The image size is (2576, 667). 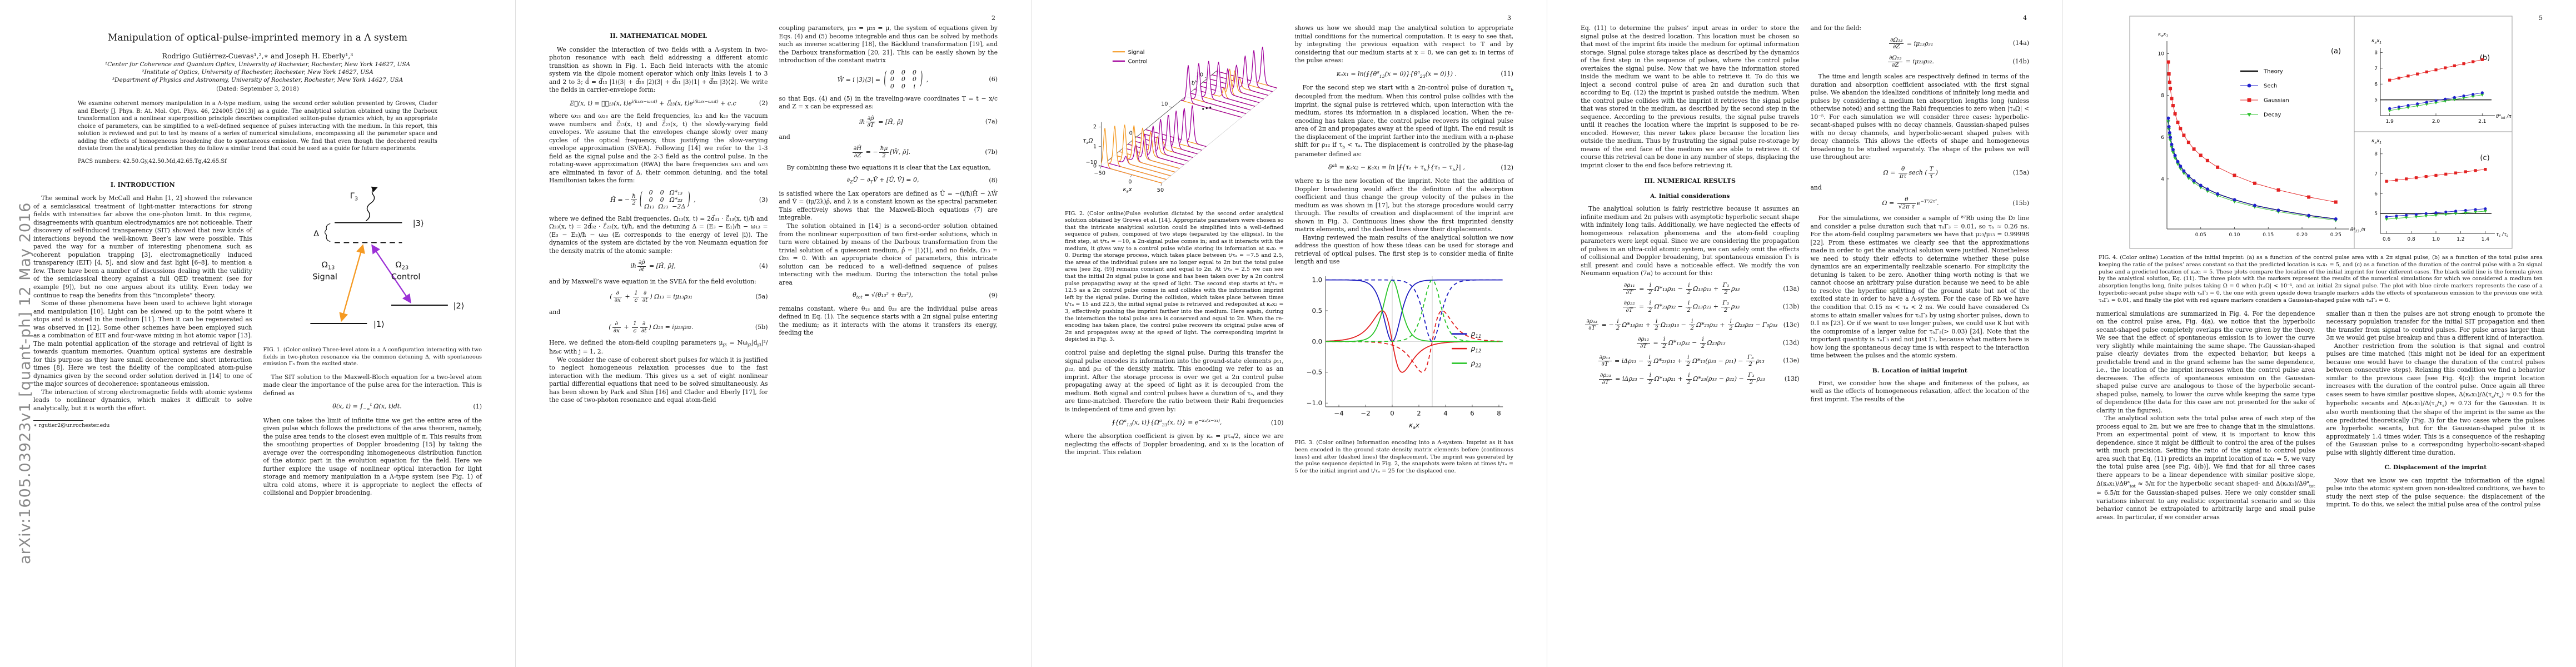 I want to click on page-number: 5, so click(x=2541, y=18).